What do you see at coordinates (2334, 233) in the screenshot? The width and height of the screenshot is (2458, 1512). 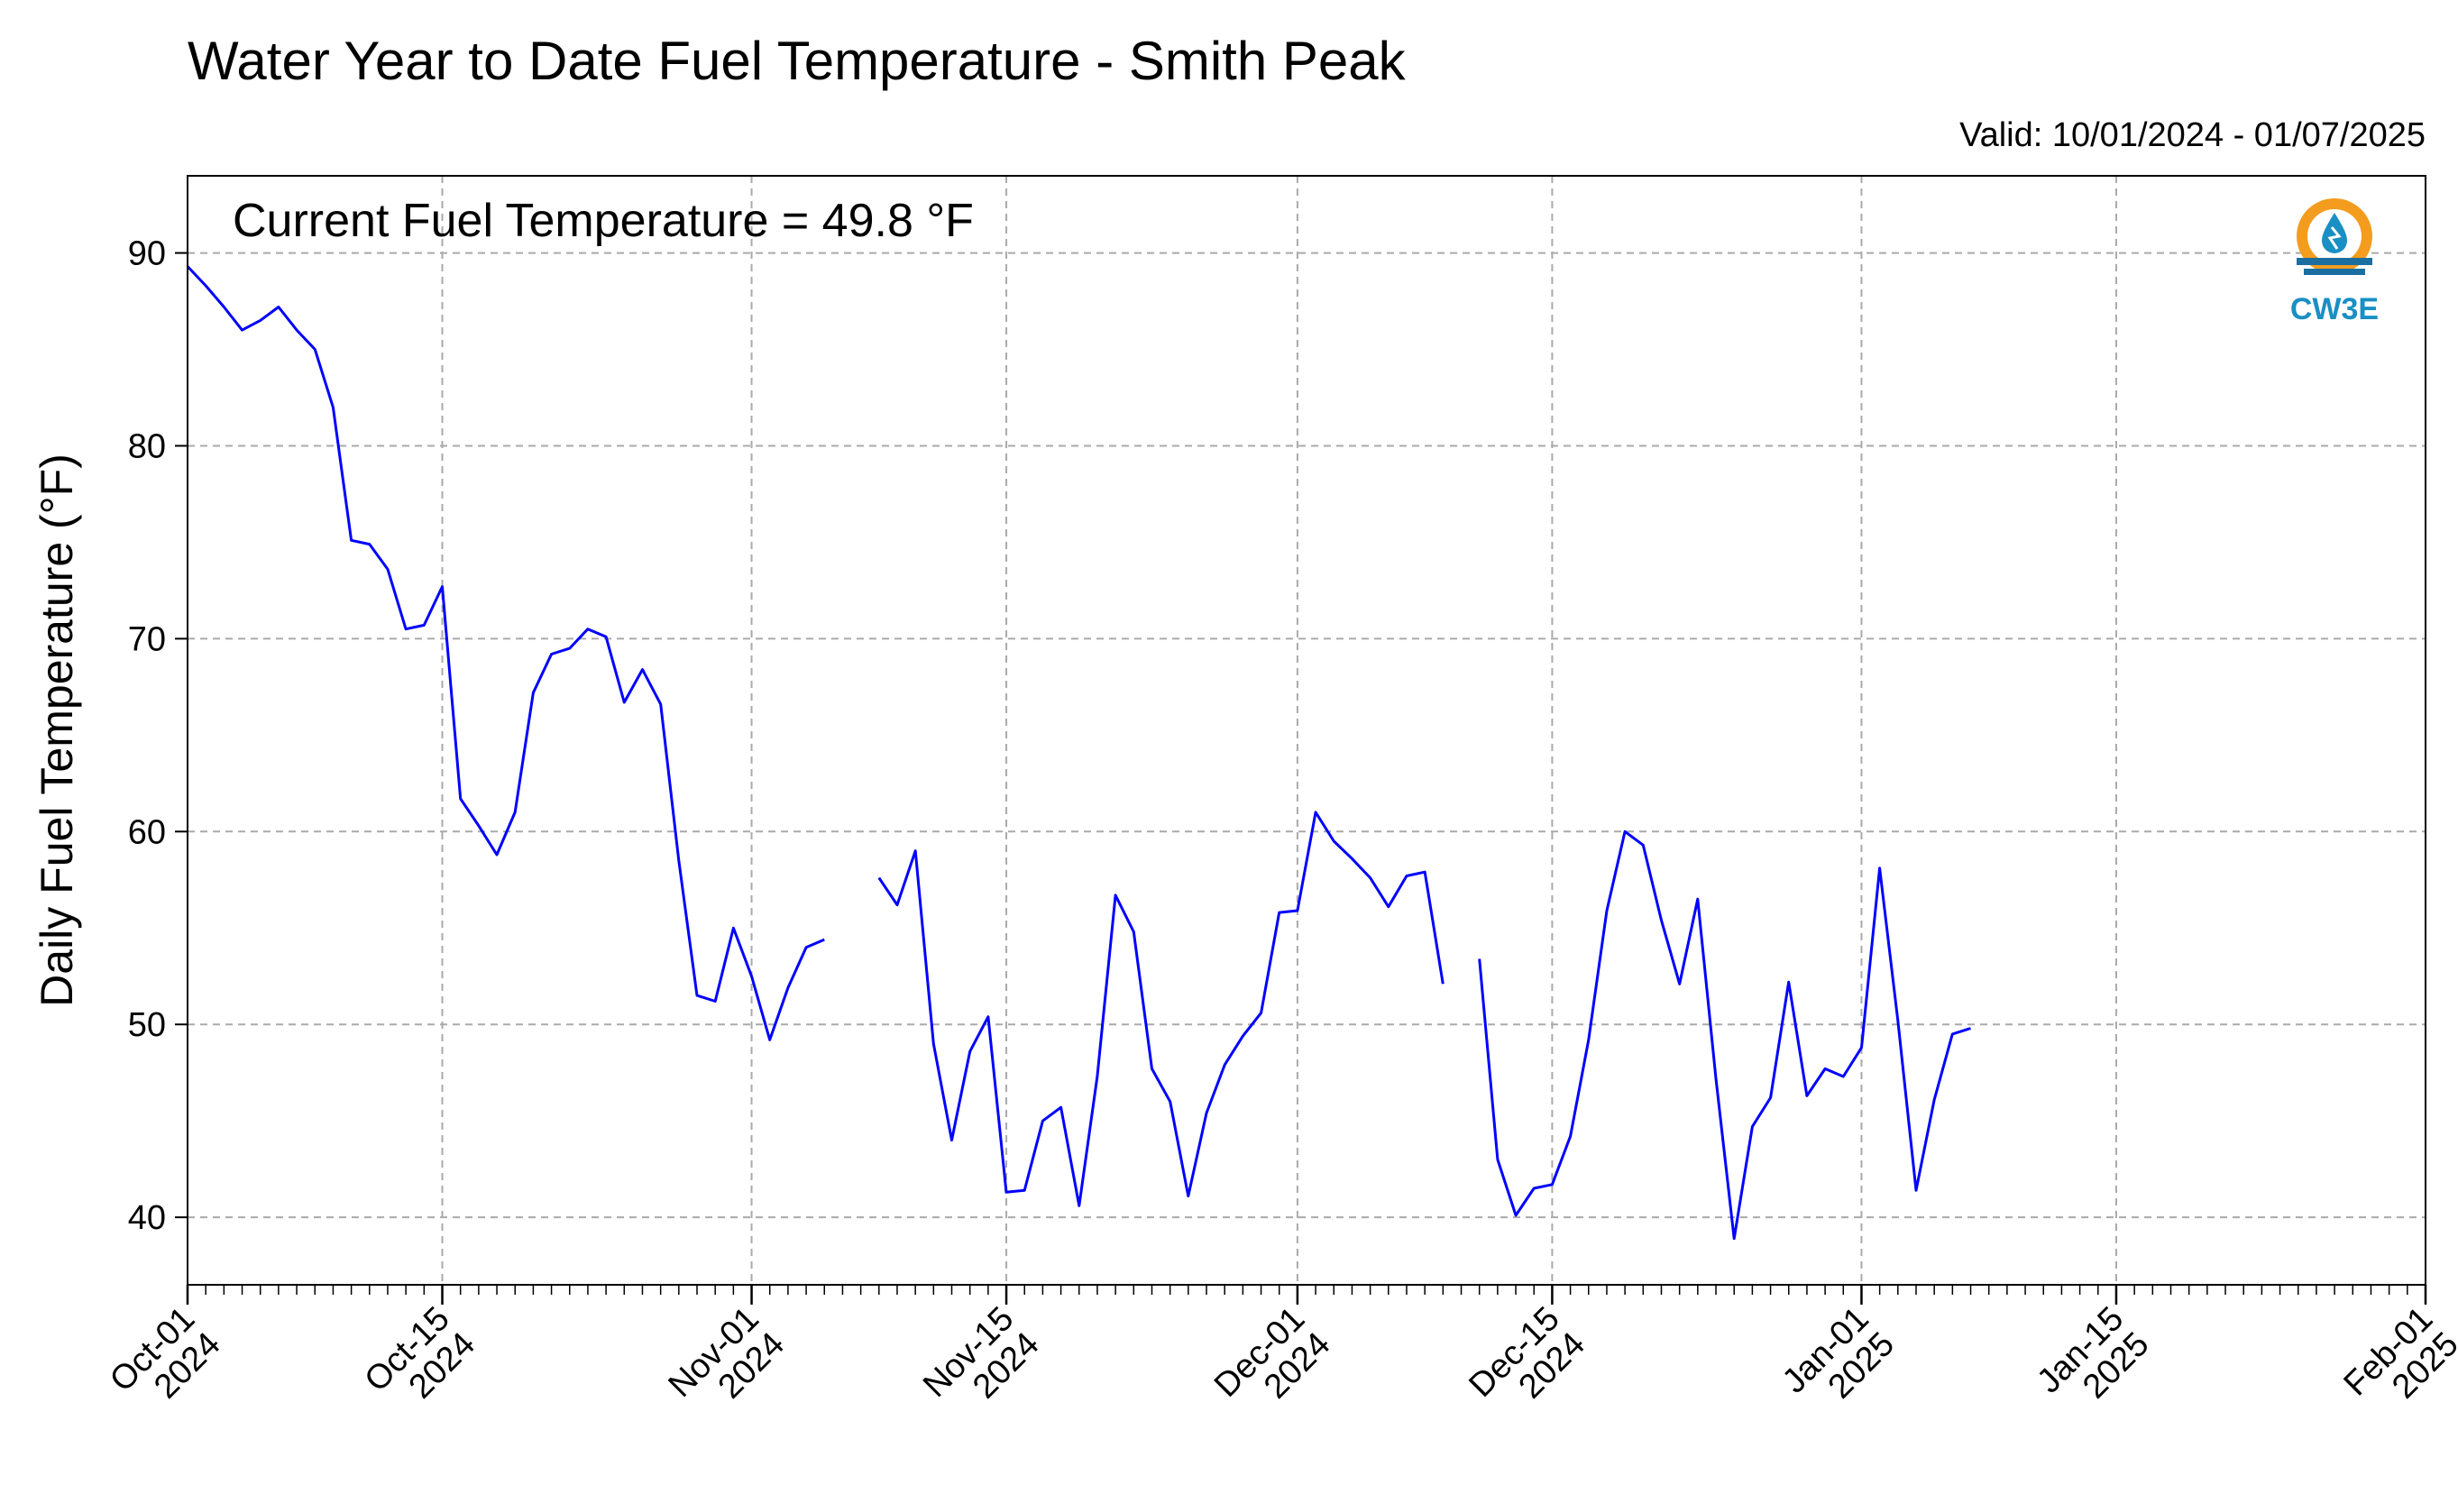 I see `water-drop-icon` at bounding box center [2334, 233].